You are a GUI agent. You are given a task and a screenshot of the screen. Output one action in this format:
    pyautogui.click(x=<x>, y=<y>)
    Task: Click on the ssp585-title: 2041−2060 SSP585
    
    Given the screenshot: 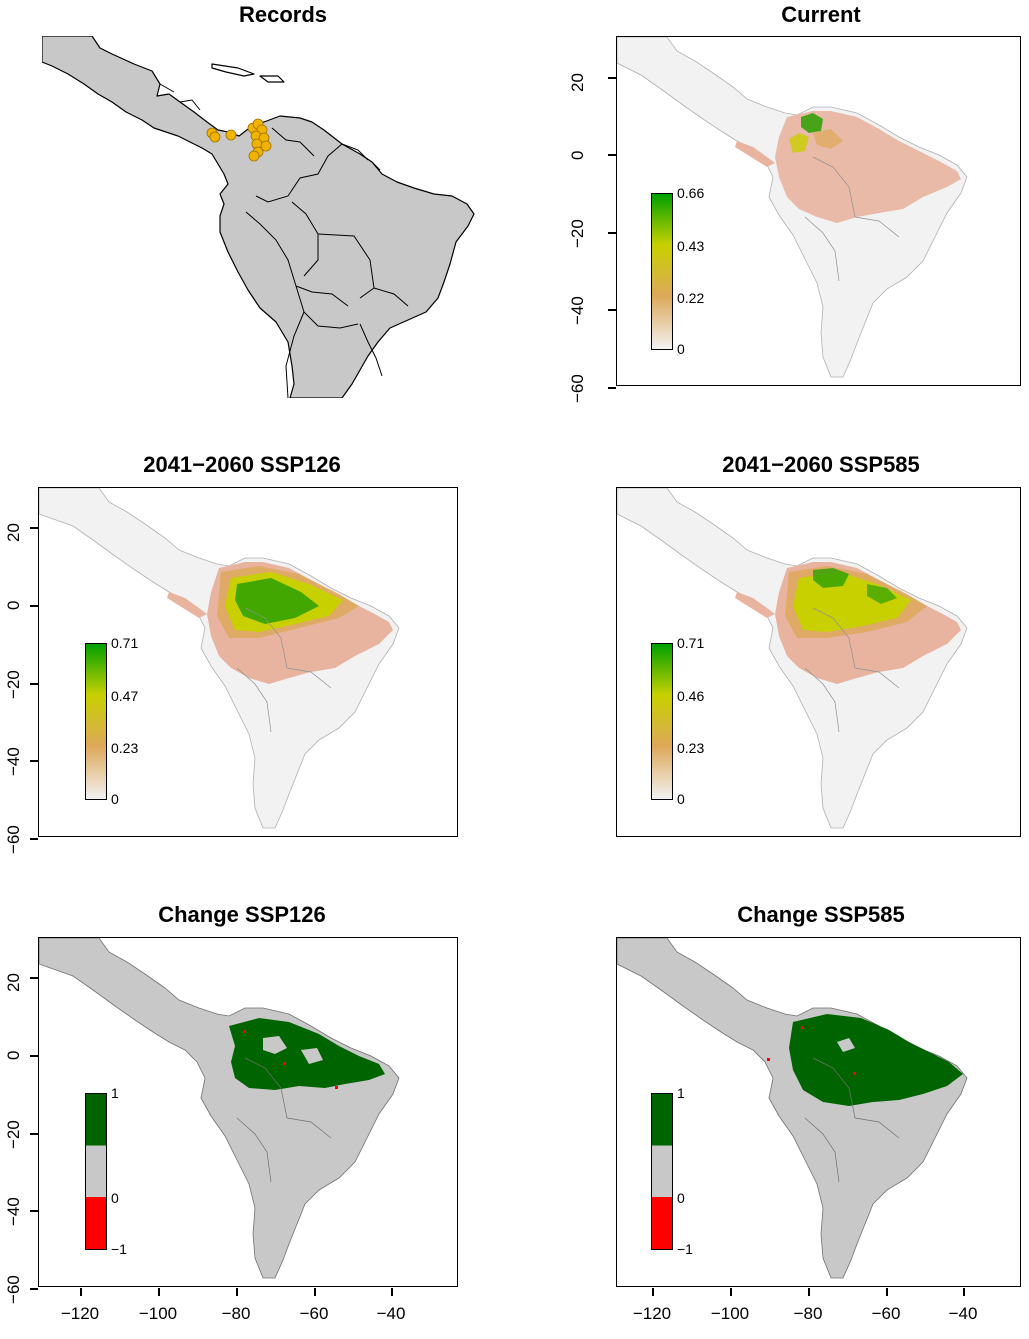 What is the action you would take?
    pyautogui.click(x=821, y=464)
    